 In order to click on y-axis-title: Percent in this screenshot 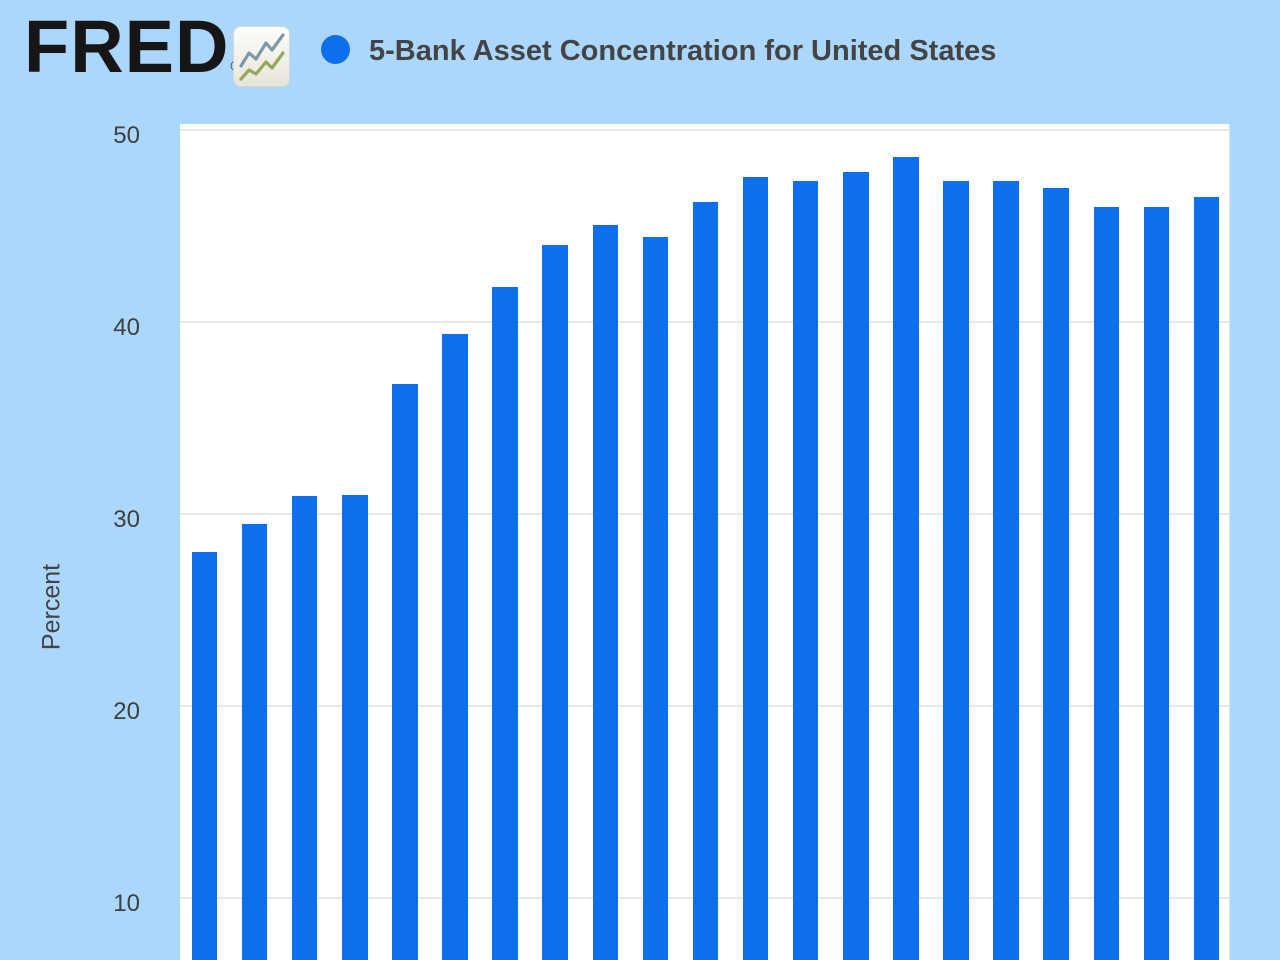, I will do `click(51, 607)`.